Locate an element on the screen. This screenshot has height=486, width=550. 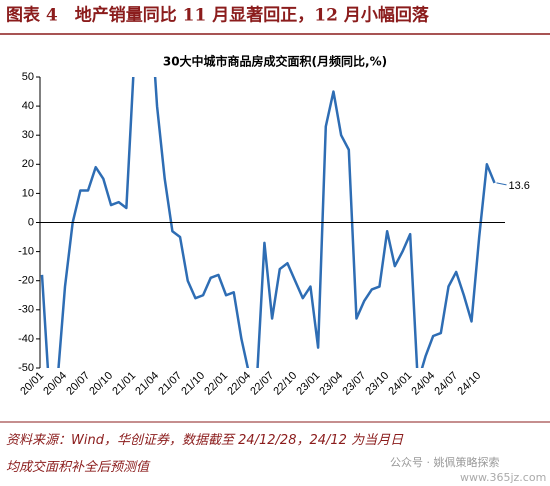
x-tick-label: 24/10 is located at coordinates (469, 384).